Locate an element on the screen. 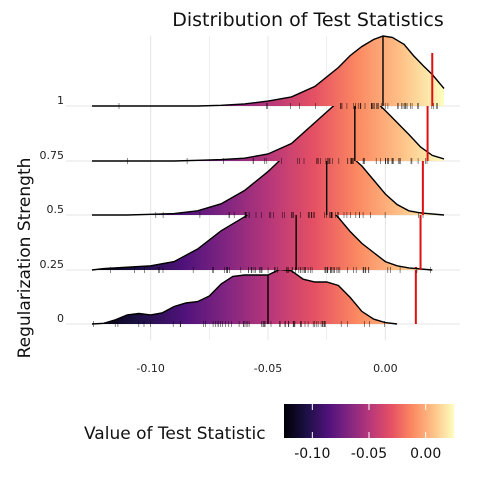  y-tick-labels: 0 0.25 0.5 0.75 1 is located at coordinates (52, 209).